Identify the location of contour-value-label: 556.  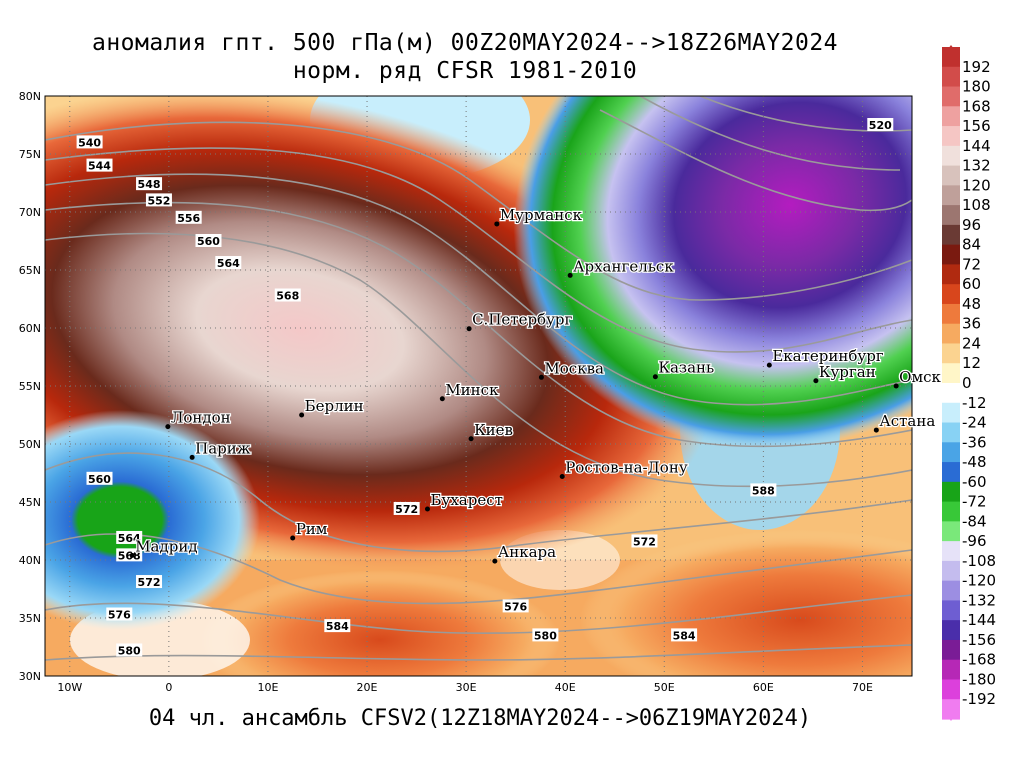
(188, 217).